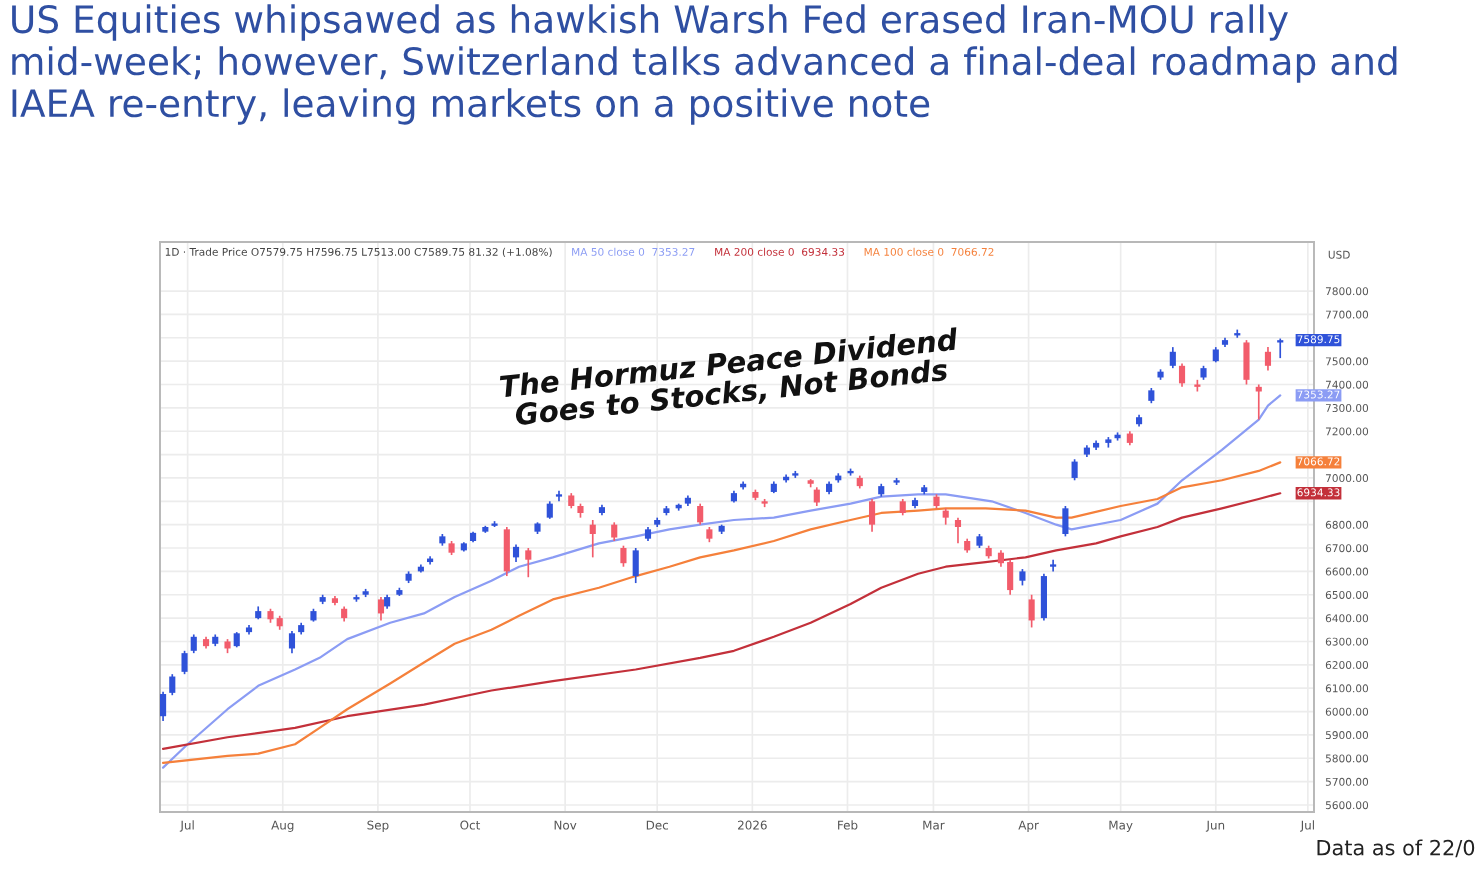 This screenshot has width=1480, height=870. I want to click on chart-title: US Equities whipsawed as hawkish Warsh Fed erased Iran-MOU rally mid-week; however, Switzerland talks advanced a final-deal roadmap and IAEA re-entry, leaving markets on a positive note, so click(704, 64).